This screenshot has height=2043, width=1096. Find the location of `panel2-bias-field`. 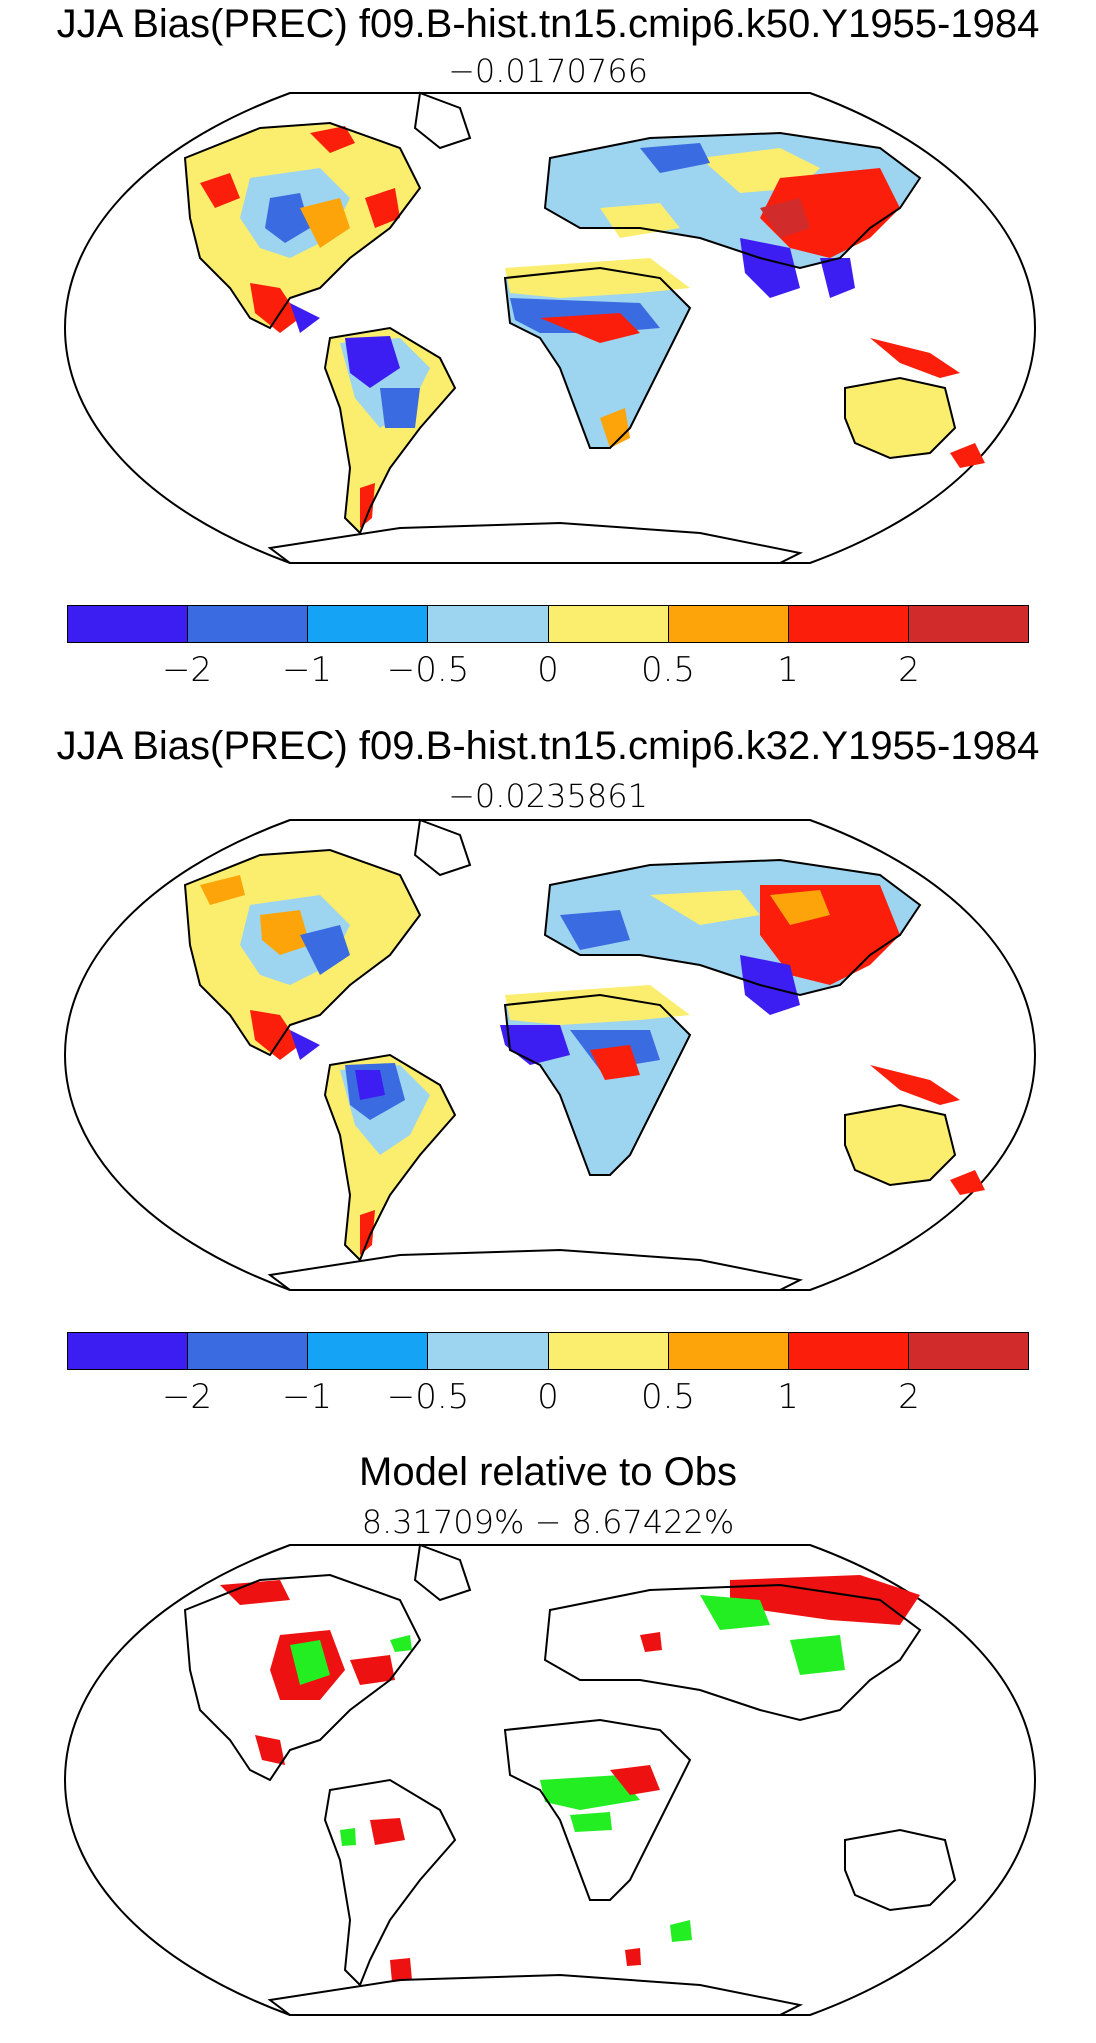

panel2-bias-field is located at coordinates (585, 1055).